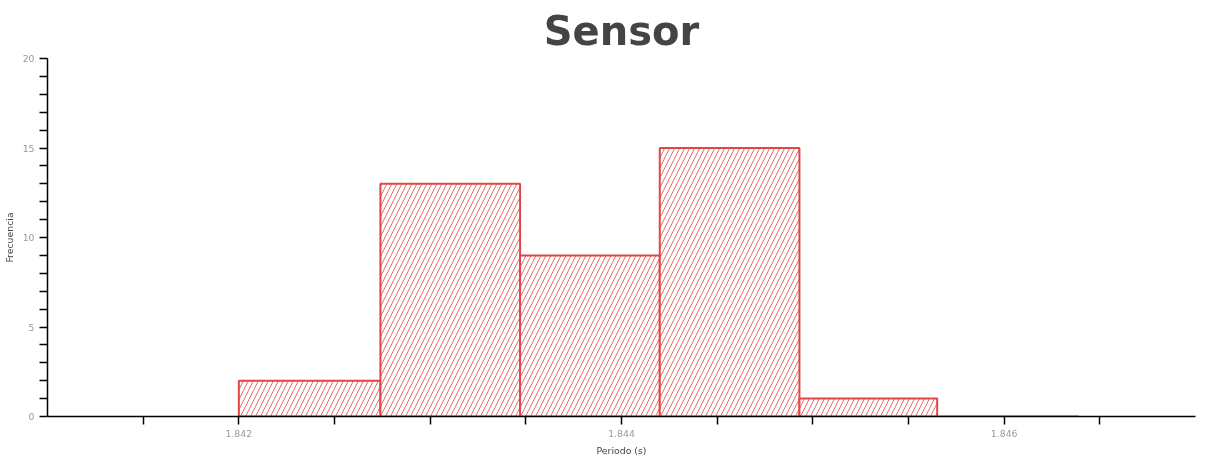  What do you see at coordinates (1004, 433) in the screenshot?
I see `x-tick-label: 1.846` at bounding box center [1004, 433].